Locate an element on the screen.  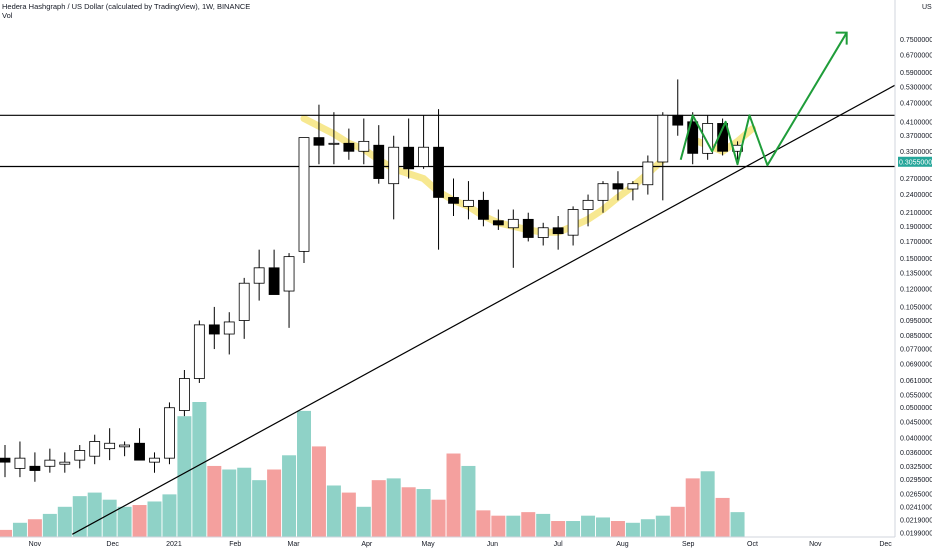
arrow-head is located at coordinates (841, 38).